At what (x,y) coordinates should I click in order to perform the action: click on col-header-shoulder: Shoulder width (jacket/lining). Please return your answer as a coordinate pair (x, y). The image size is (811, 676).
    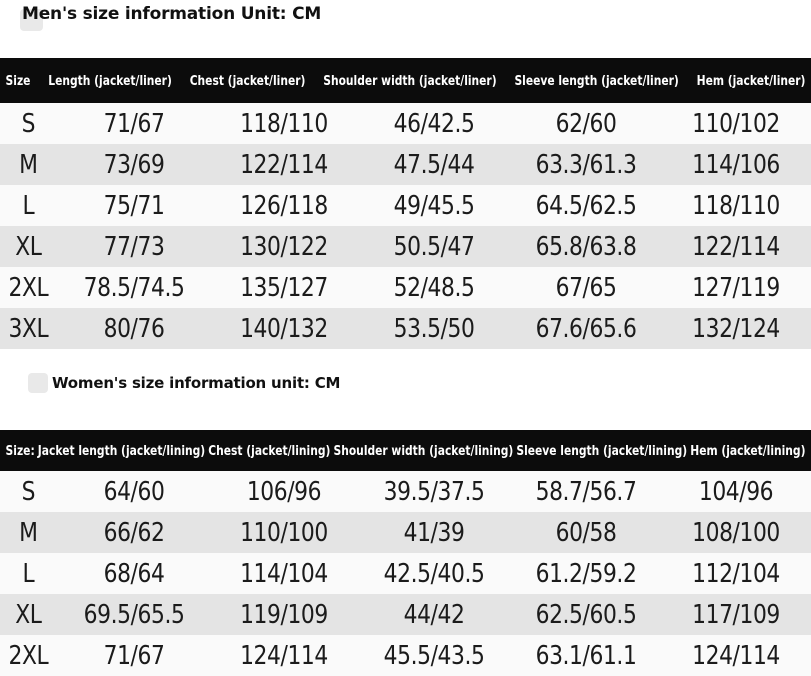
    Looking at the image, I should click on (423, 450).